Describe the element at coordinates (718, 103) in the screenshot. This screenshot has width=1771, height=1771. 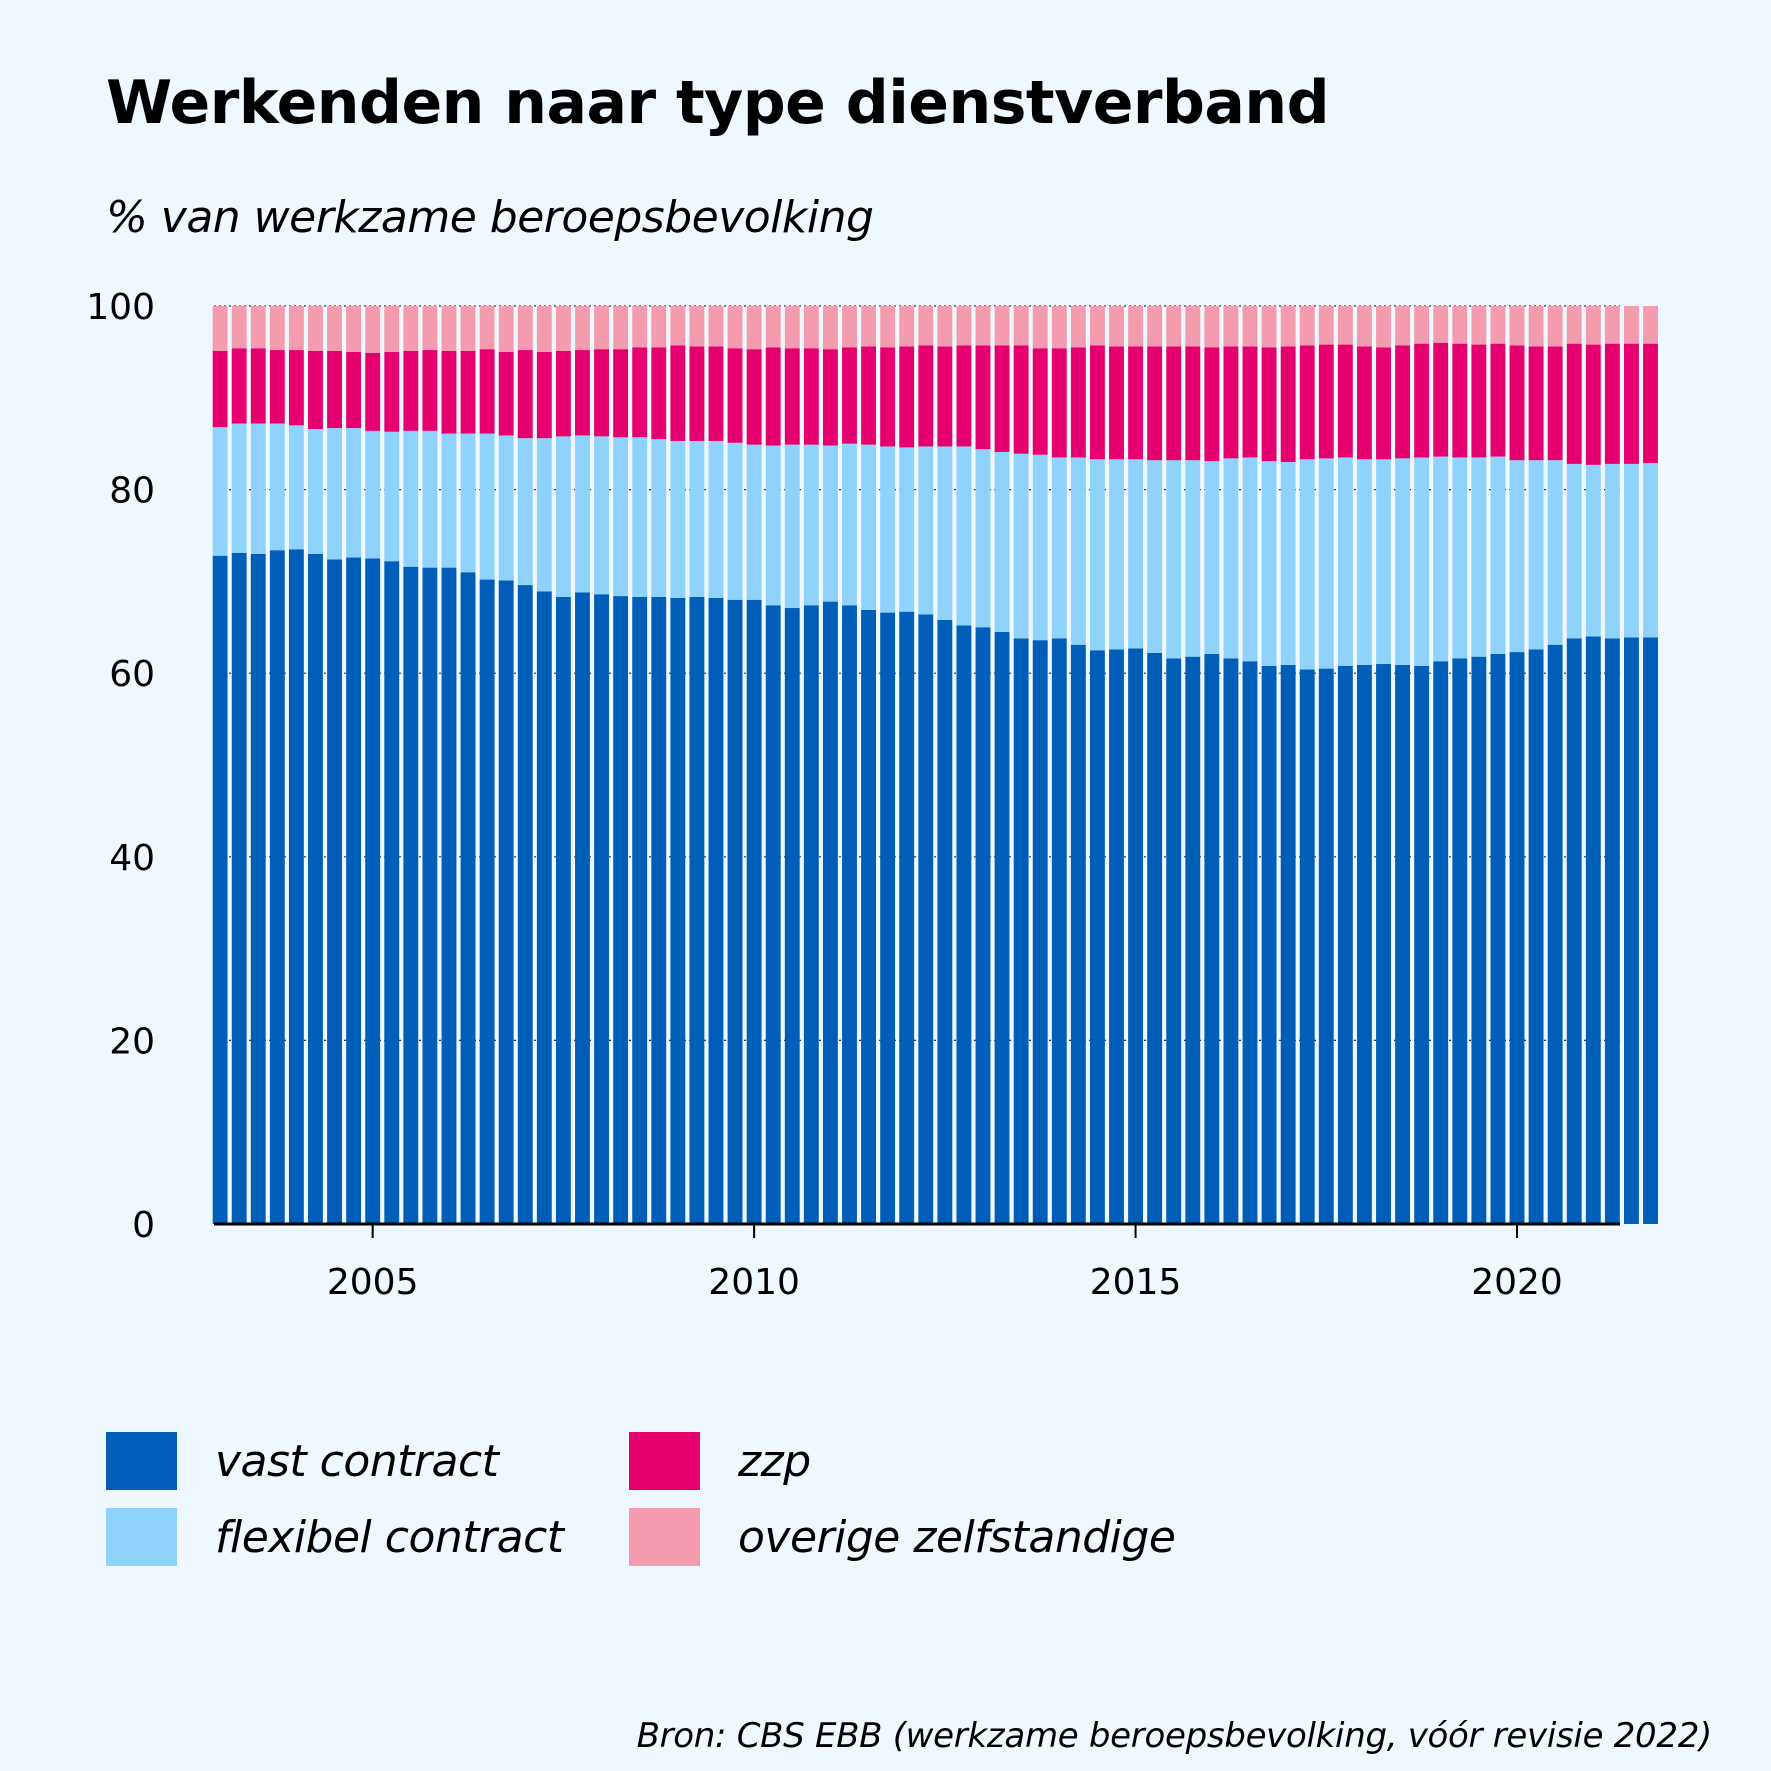
I see `chart-title: Werkenden naar type dienstverband` at that location.